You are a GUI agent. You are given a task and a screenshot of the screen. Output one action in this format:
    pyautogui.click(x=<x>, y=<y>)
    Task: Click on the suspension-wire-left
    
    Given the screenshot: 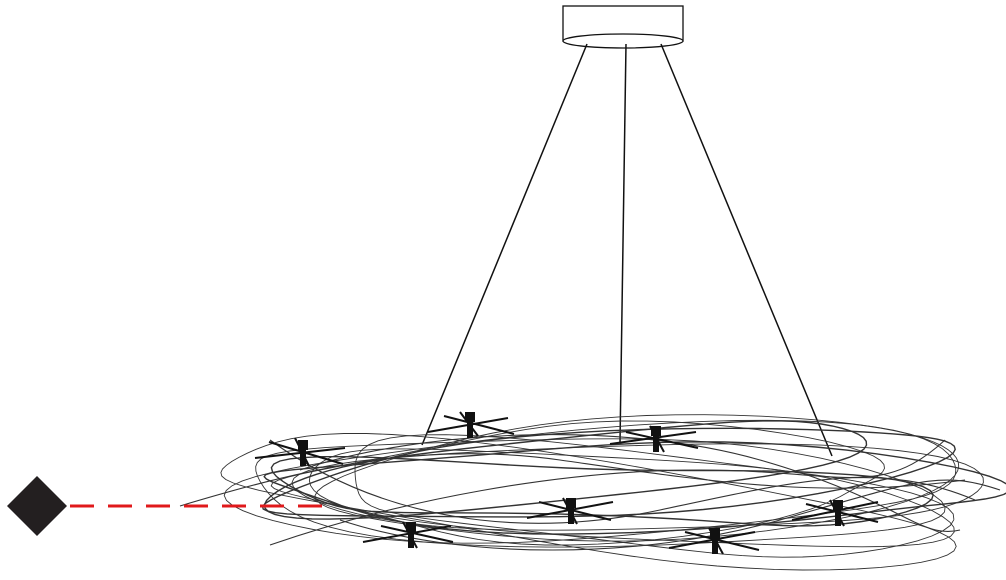 What is the action you would take?
    pyautogui.click(x=504, y=244)
    